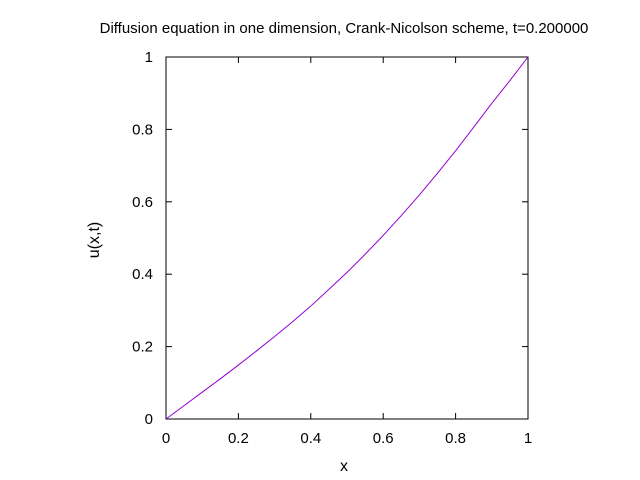 Image resolution: width=640 pixels, height=480 pixels. What do you see at coordinates (94, 240) in the screenshot?
I see `y-axis-label: u(x,t)` at bounding box center [94, 240].